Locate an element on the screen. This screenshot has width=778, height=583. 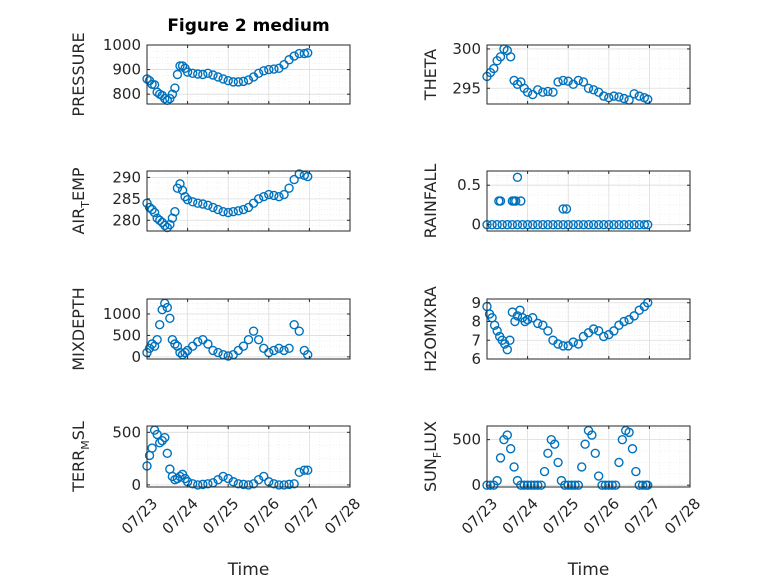
y-axis-label-rest: LUX is located at coordinates (430, 436).